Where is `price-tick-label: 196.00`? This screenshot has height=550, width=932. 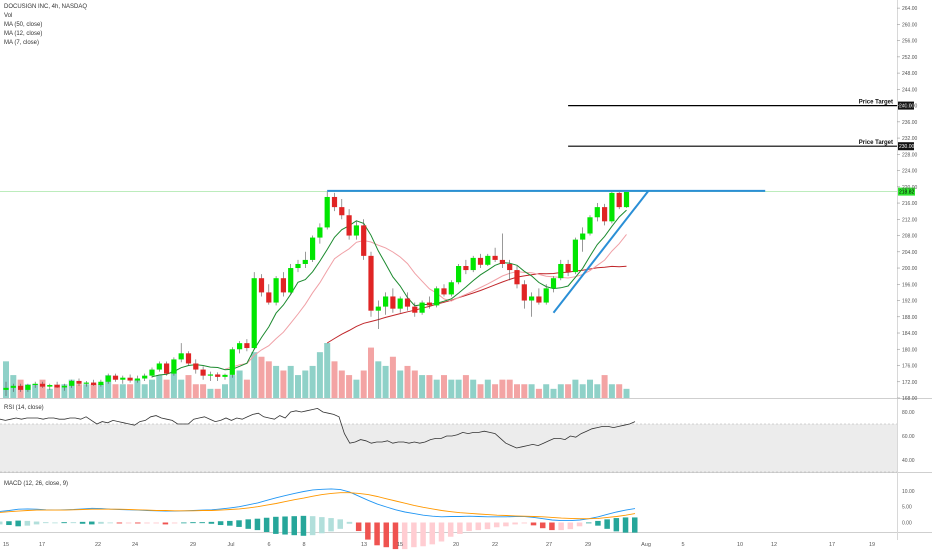
price-tick-label: 196.00 is located at coordinates (910, 285).